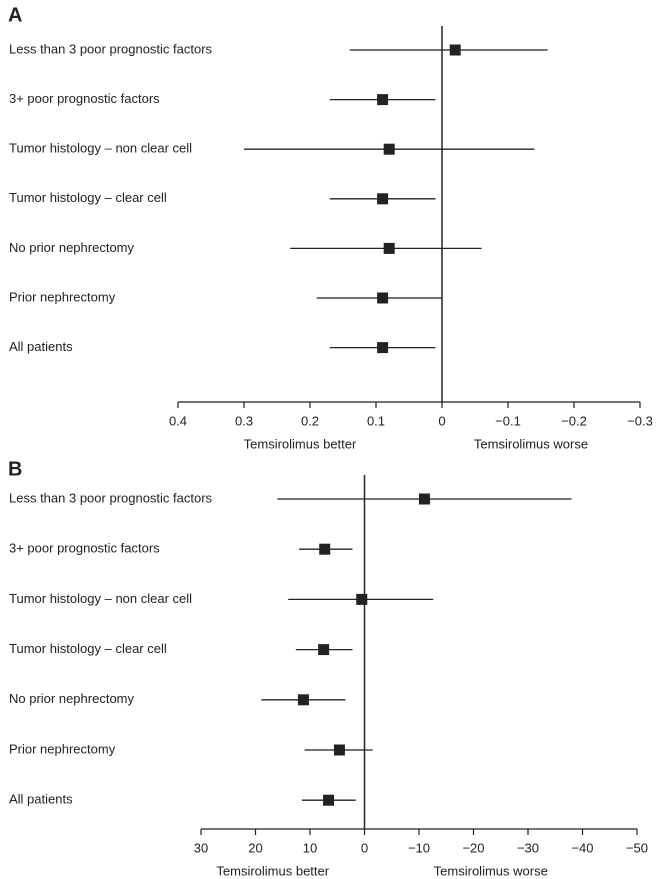  What do you see at coordinates (473, 847) in the screenshot?
I see `x-tick-label: −20` at bounding box center [473, 847].